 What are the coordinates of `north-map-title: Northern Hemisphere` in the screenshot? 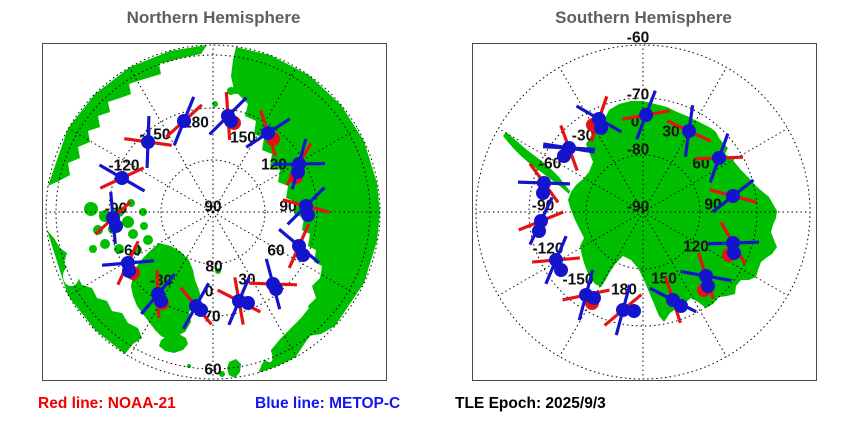 It's located at (213, 17).